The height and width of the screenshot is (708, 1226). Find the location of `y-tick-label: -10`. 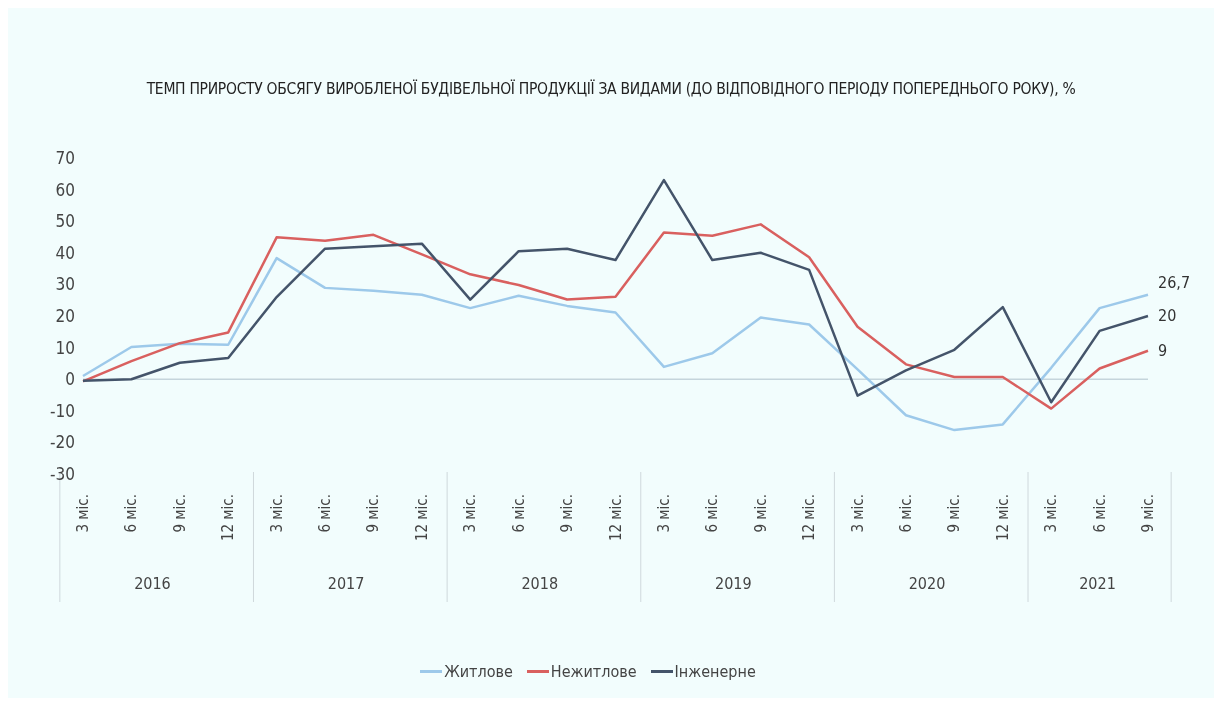

y-tick-label: -10 is located at coordinates (62, 410).